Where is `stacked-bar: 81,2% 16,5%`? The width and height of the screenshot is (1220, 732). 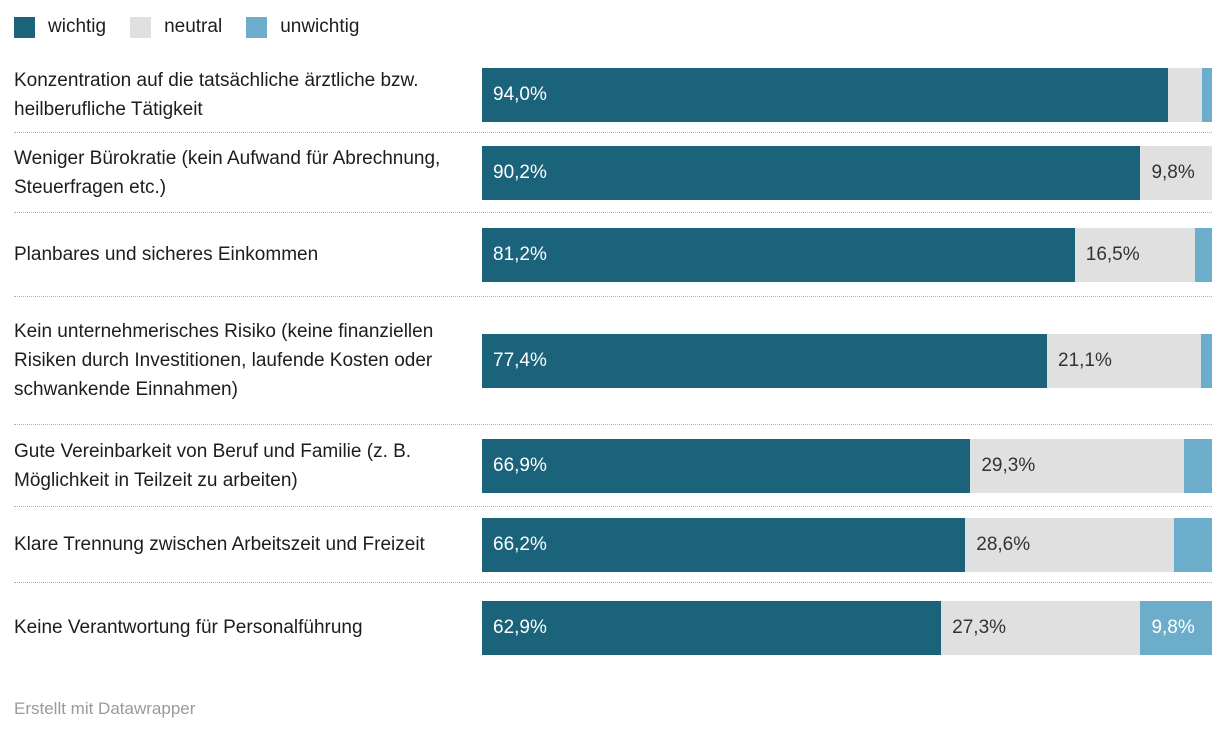
stacked-bar: 81,2% 16,5% is located at coordinates (847, 254).